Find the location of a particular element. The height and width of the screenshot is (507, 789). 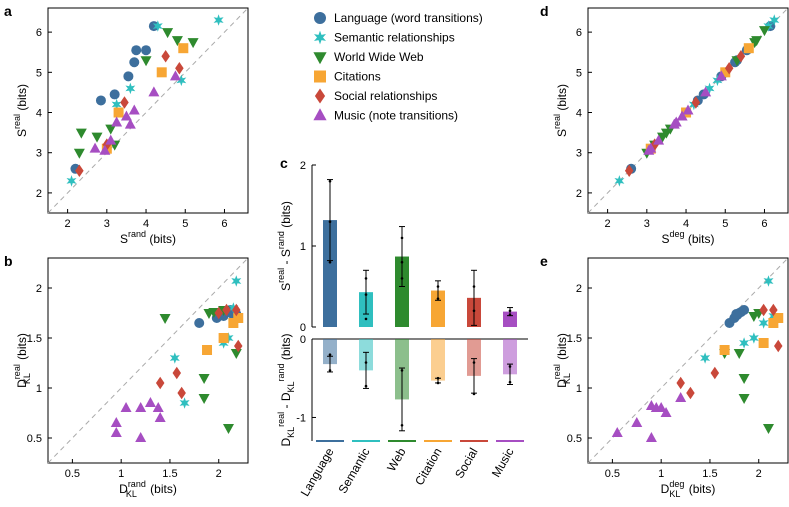

diagonal-line-e is located at coordinates (688, 360).